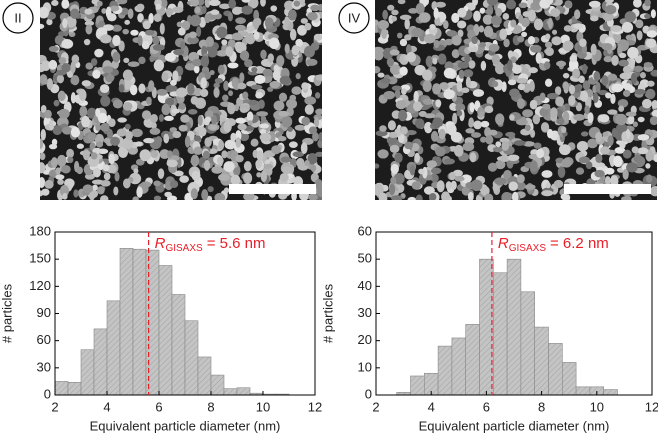 The image size is (658, 437). Describe the element at coordinates (579, 243) in the screenshot. I see `annotation-text: = 6.2 nm` at that location.